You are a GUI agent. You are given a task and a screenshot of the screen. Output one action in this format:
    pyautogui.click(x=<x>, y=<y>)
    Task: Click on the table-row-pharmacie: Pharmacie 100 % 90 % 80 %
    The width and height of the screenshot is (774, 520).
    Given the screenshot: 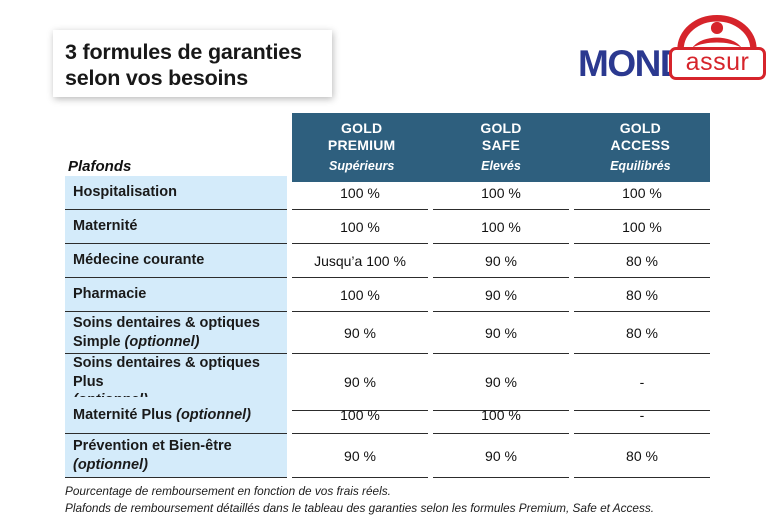 What is the action you would take?
    pyautogui.click(x=387, y=295)
    